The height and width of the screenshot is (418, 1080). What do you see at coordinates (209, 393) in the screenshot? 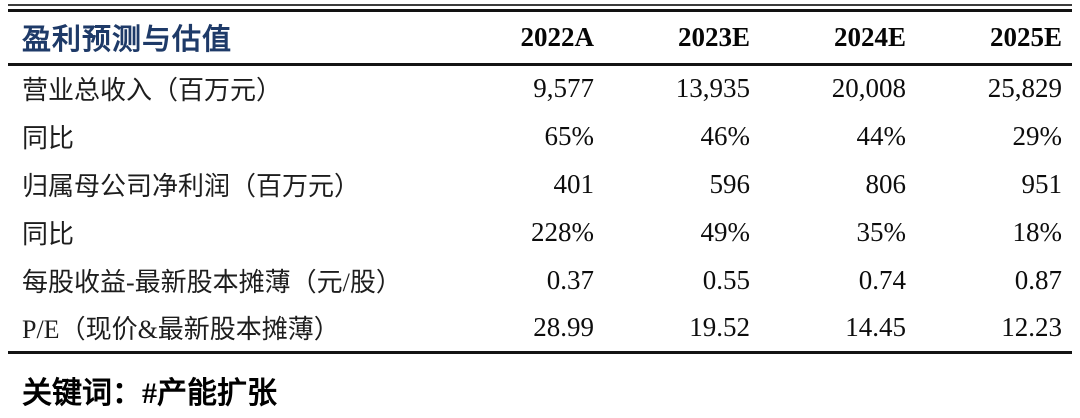
I see `keyword-tag: #产能扩张` at bounding box center [209, 393].